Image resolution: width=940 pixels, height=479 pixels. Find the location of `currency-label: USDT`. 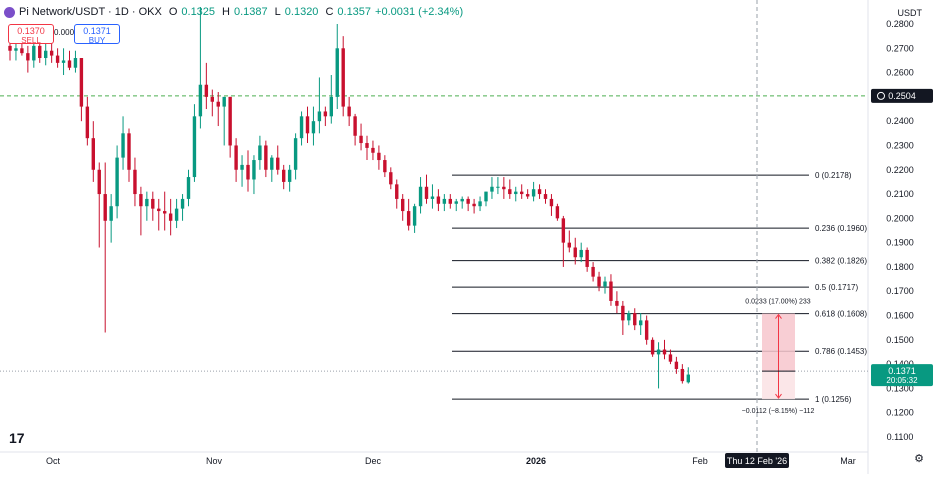

currency-label: USDT is located at coordinates (910, 13).